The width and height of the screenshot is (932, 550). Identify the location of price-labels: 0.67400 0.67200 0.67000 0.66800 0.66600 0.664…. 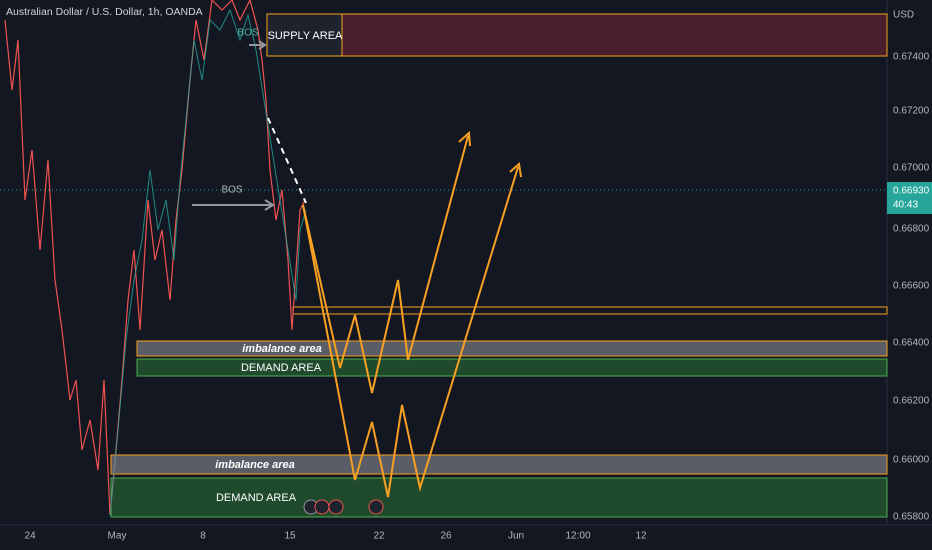
(911, 287).